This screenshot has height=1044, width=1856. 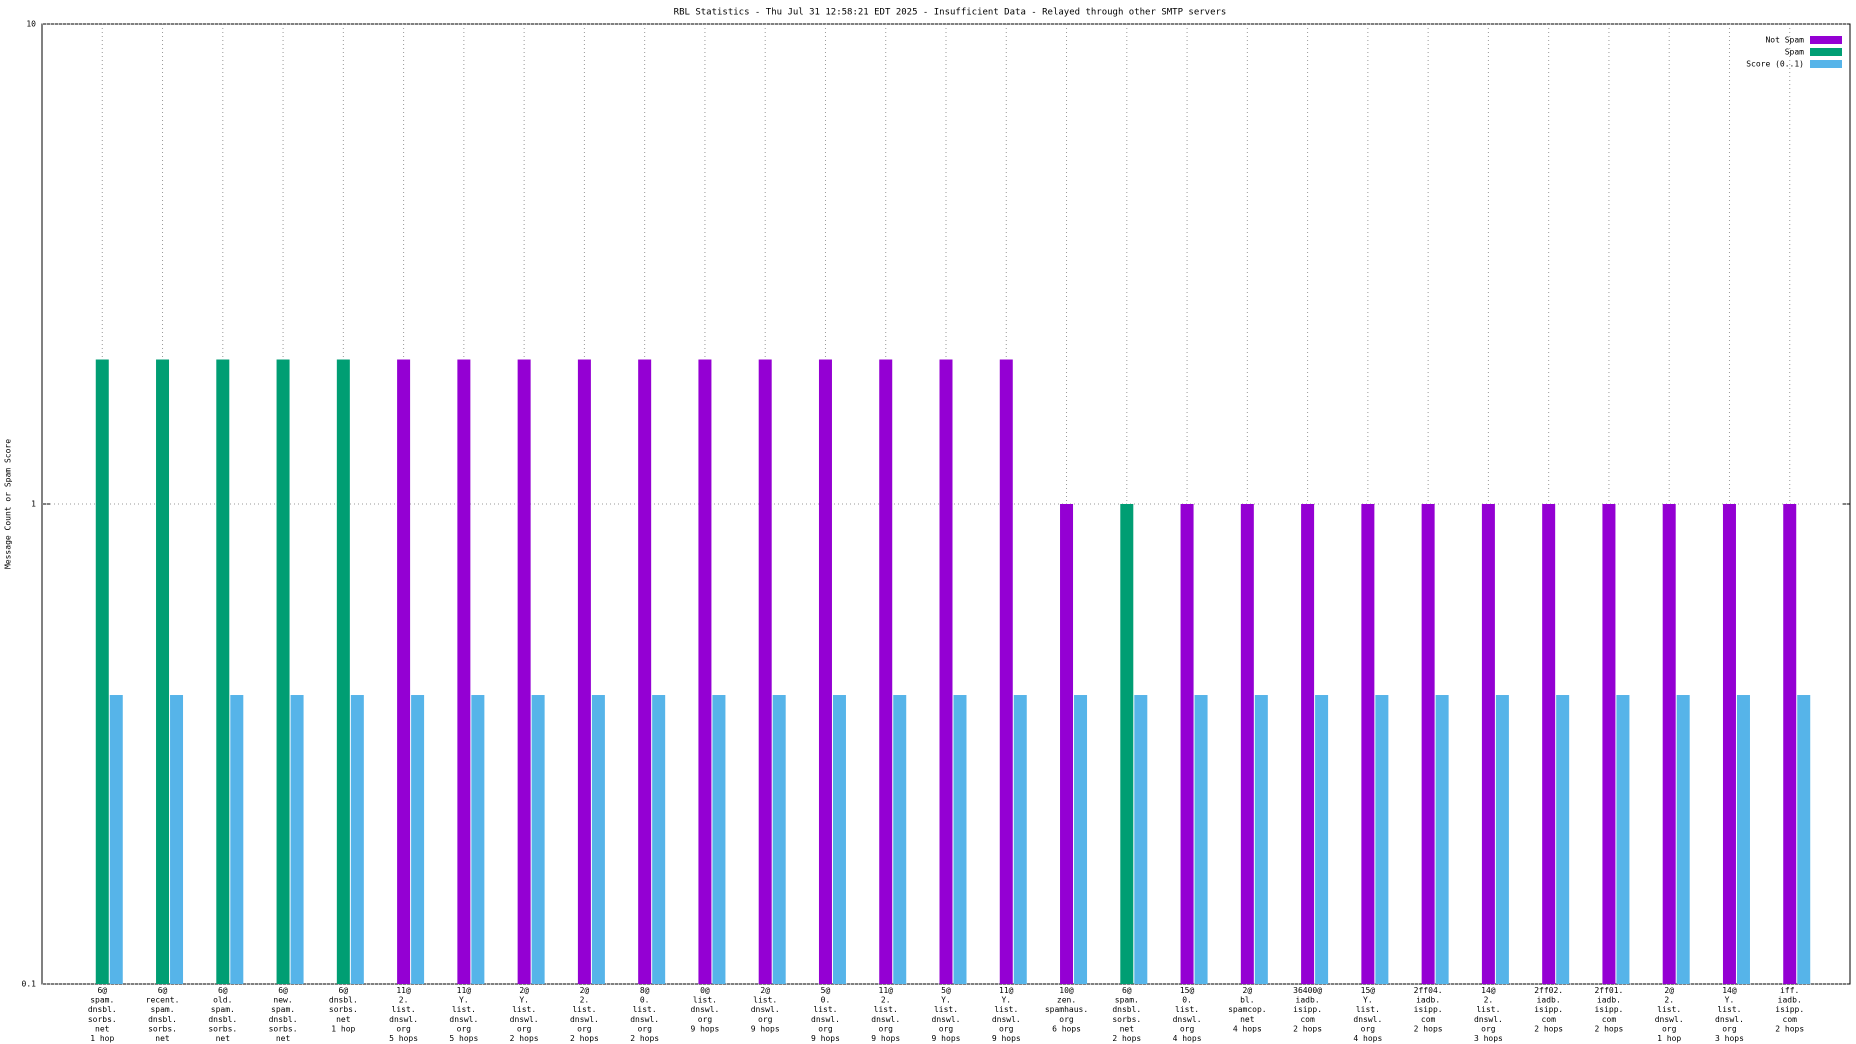 I want to click on legend-label: Spam, so click(x=1794, y=52).